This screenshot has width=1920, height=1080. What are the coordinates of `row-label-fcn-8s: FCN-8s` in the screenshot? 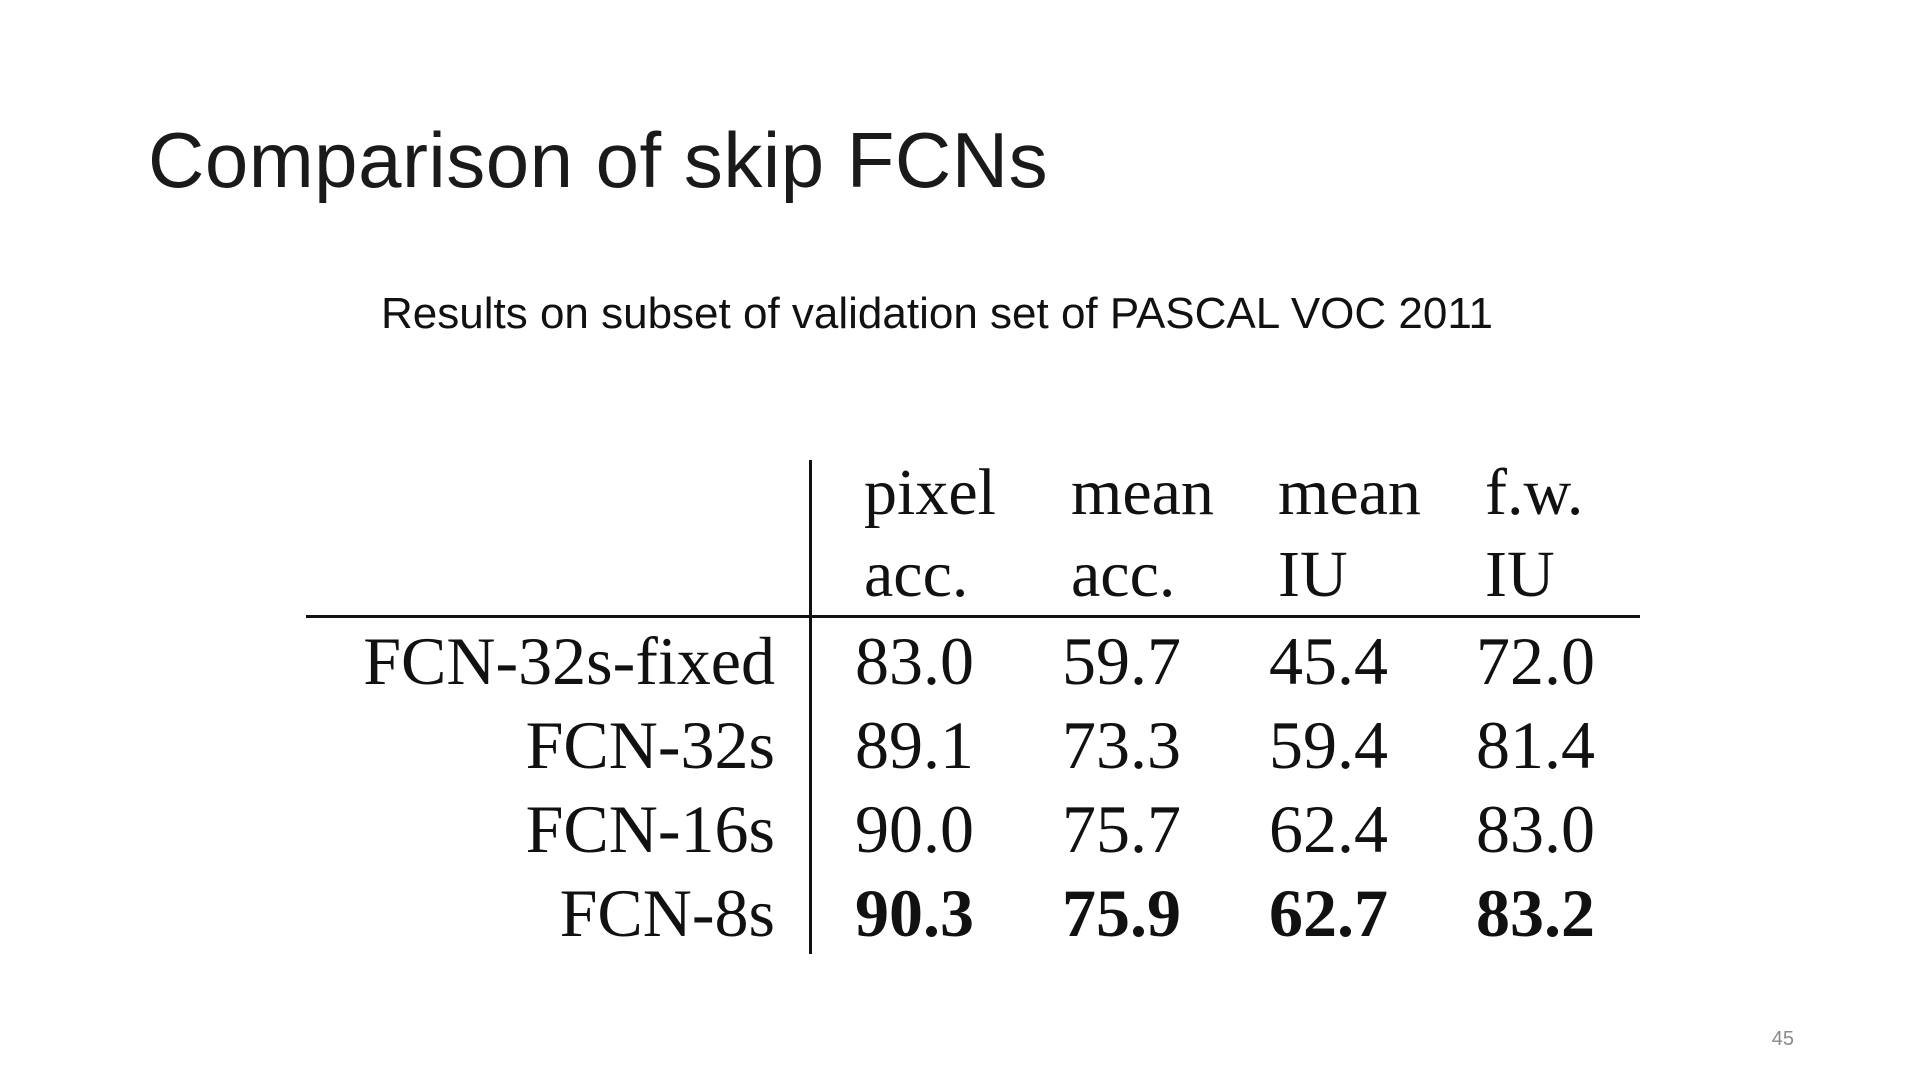 It's located at (667, 913).